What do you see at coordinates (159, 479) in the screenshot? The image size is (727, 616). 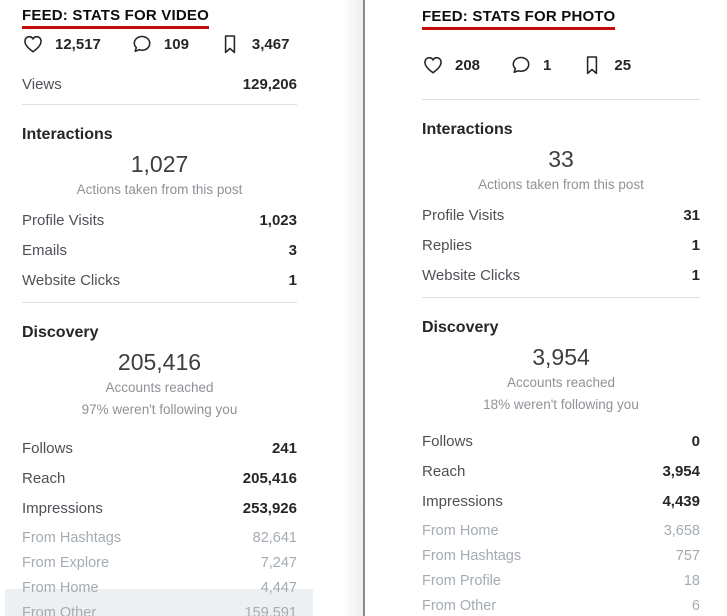 I see `stat-row: Reach 205,416` at bounding box center [159, 479].